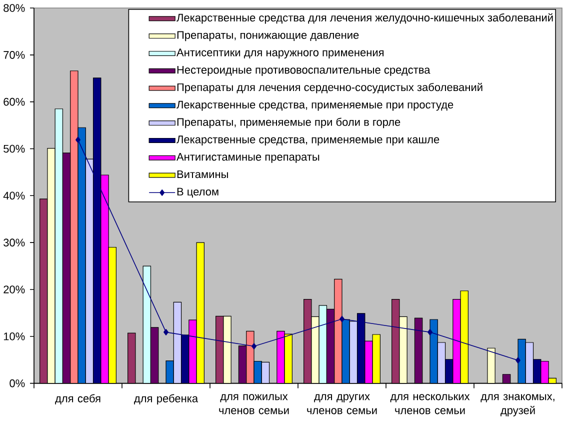 This screenshot has width=567, height=423. I want to click on x-tick-label: для ребенка, so click(166, 399).